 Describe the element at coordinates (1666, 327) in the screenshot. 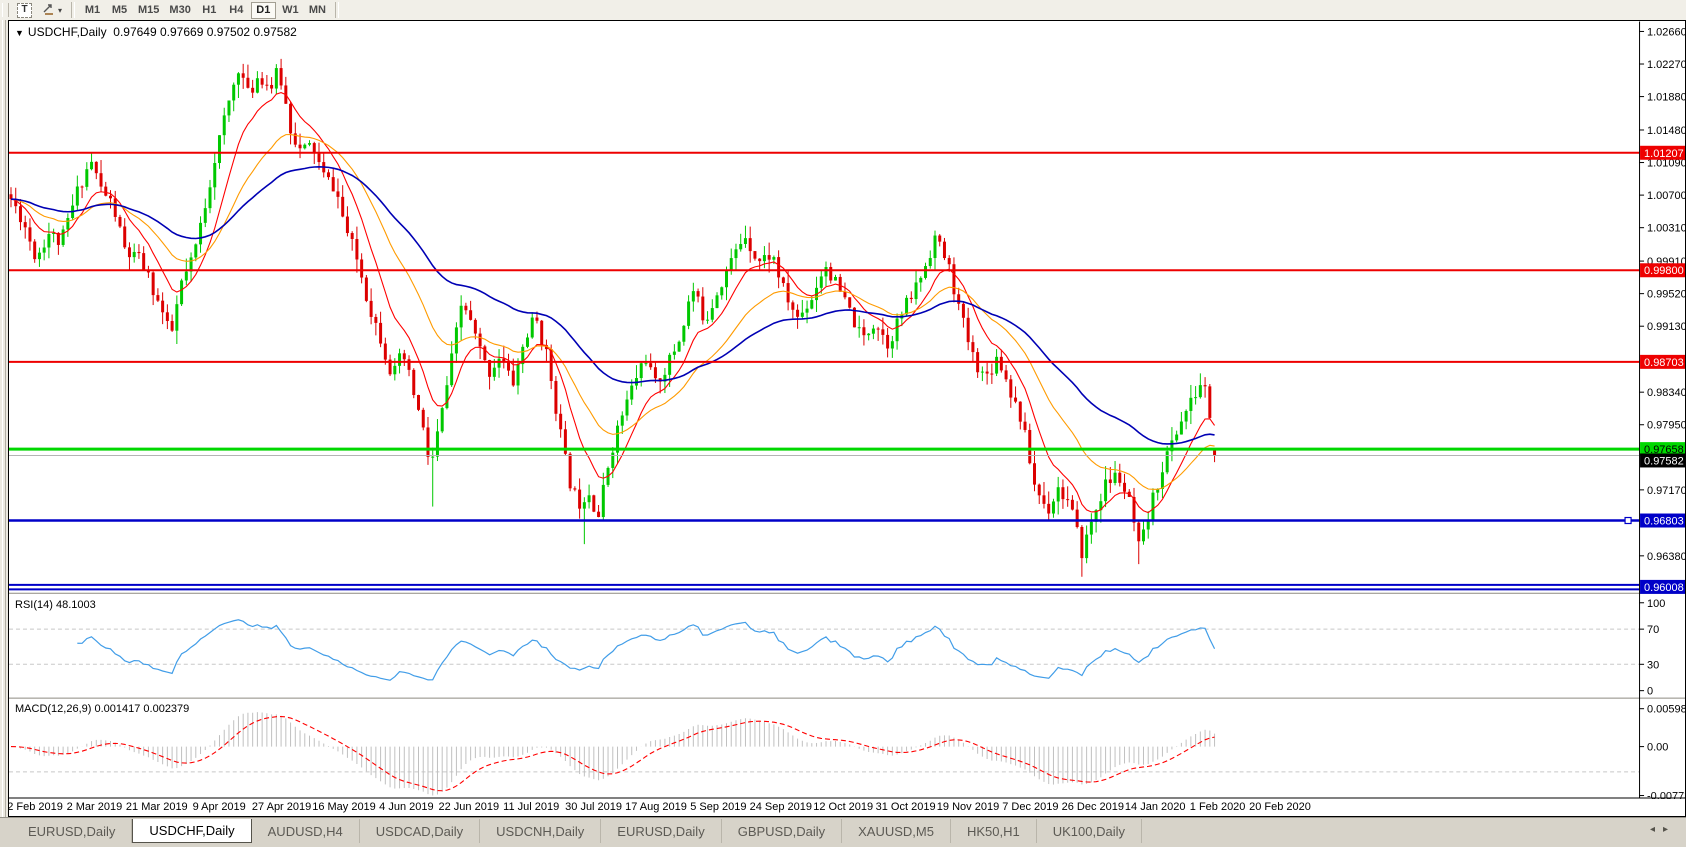

I see `svg-text: 0.99130` at that location.